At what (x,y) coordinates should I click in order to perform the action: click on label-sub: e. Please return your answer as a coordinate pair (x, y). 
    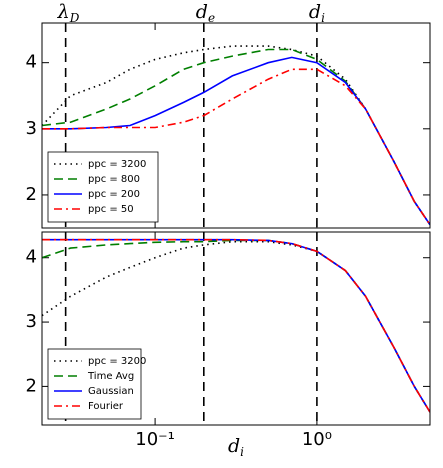
    Looking at the image, I should click on (211, 18).